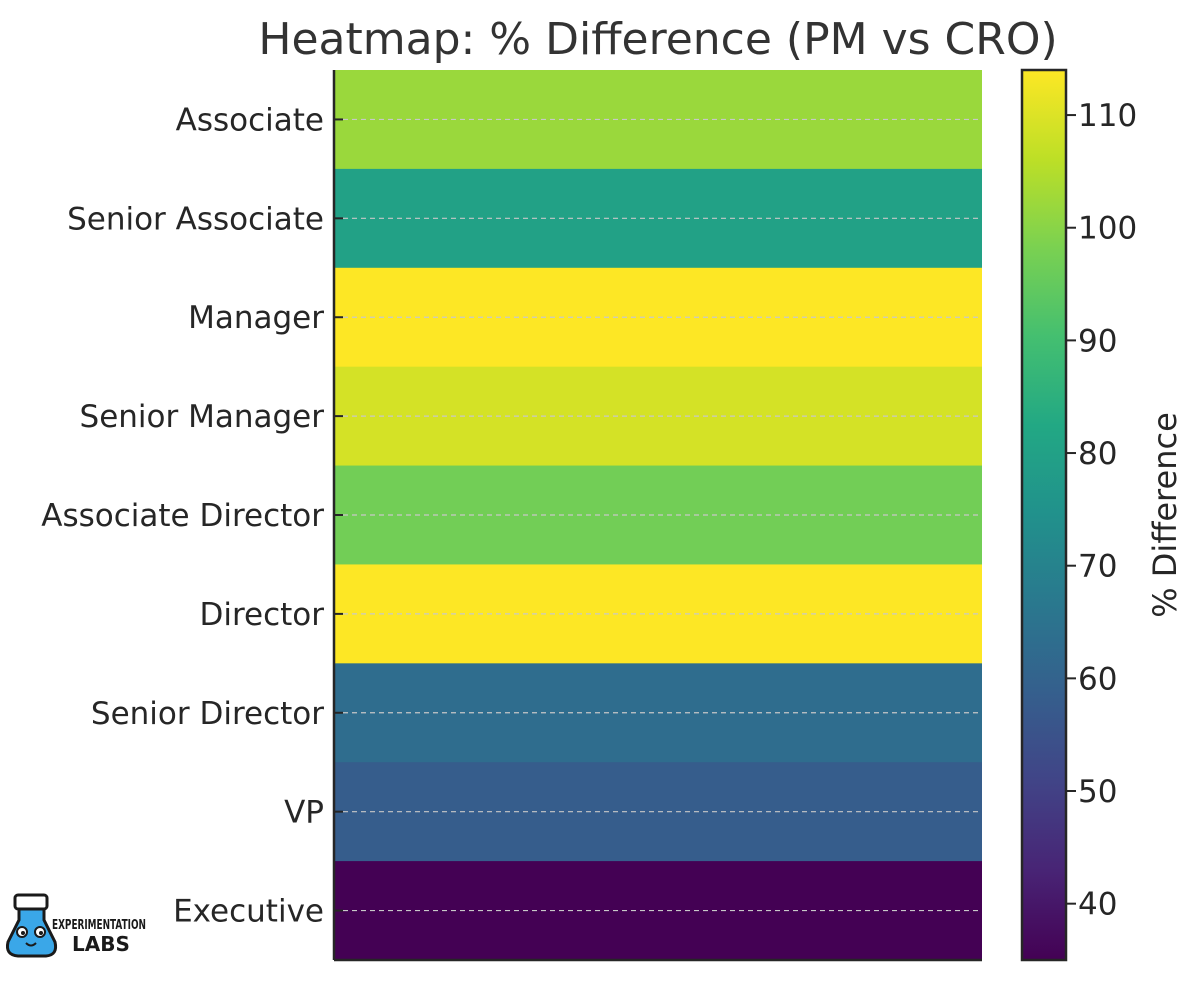 This screenshot has width=1204, height=983. What do you see at coordinates (1097, 454) in the screenshot?
I see `colorbar-tick-label-80: 80` at bounding box center [1097, 454].